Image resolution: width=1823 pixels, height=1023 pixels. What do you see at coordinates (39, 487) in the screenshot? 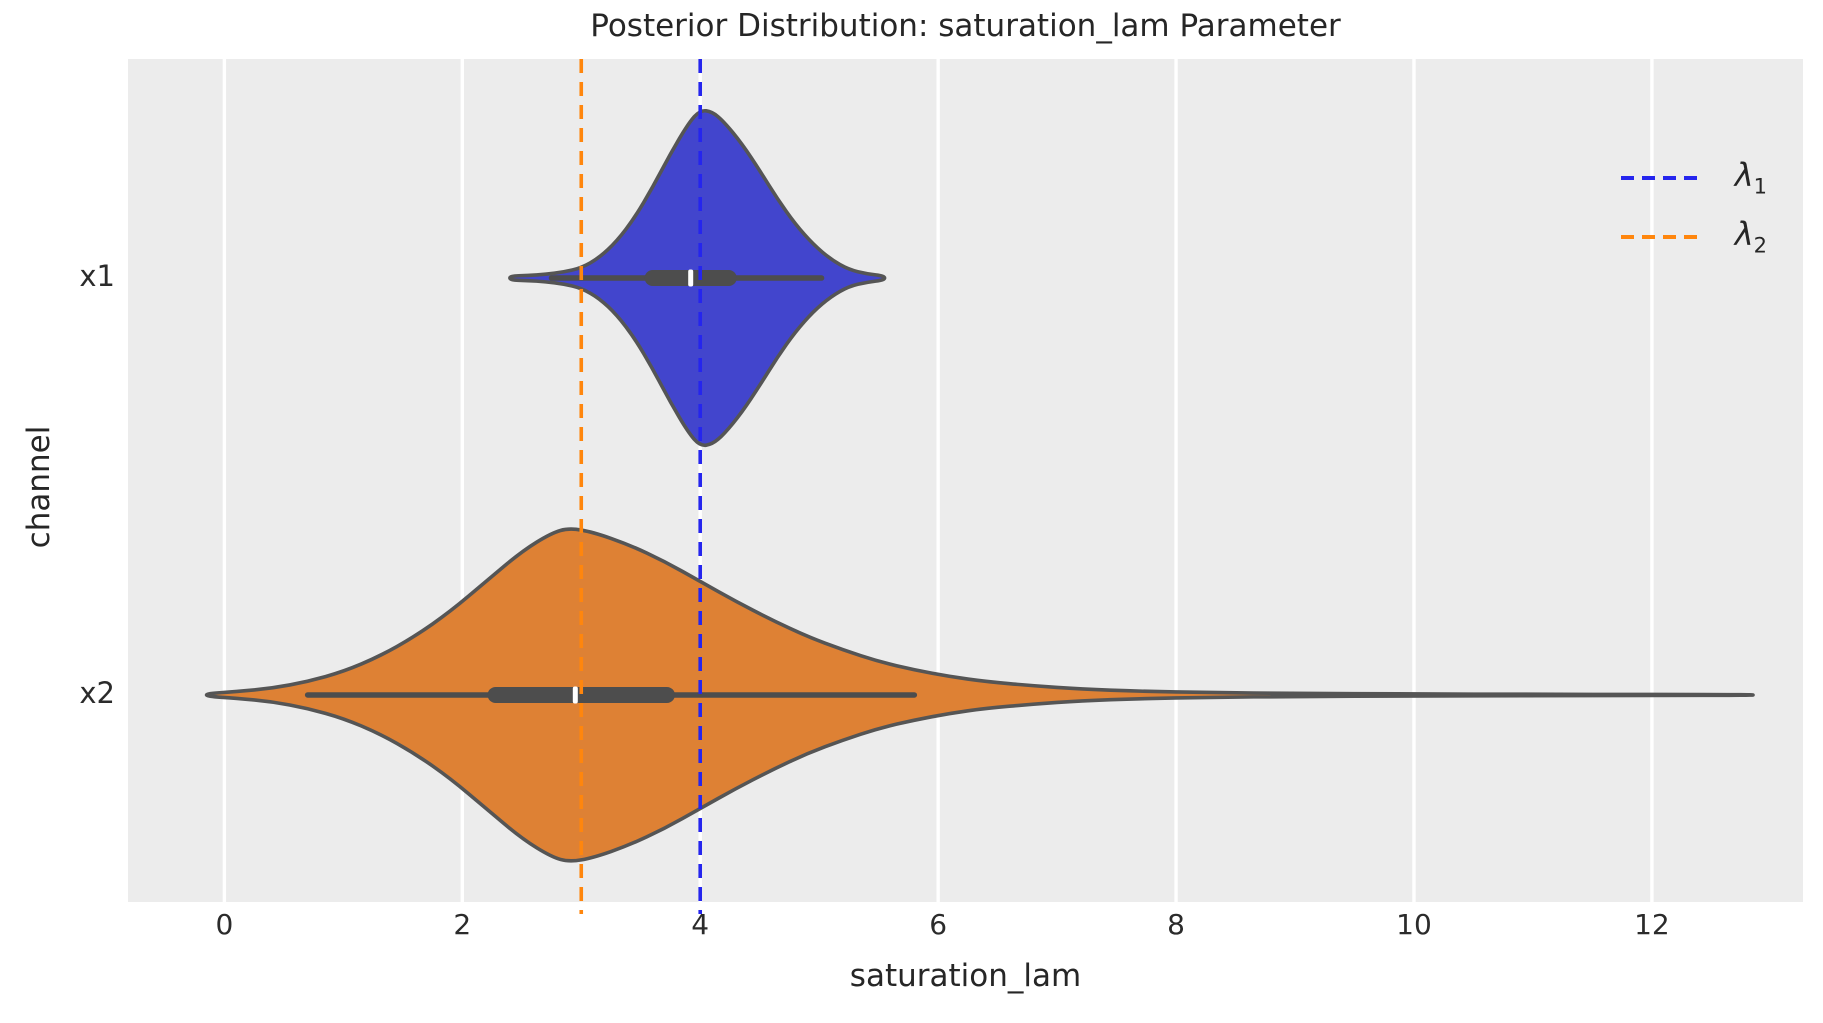
I see `y-axis-label: channel` at bounding box center [39, 487].